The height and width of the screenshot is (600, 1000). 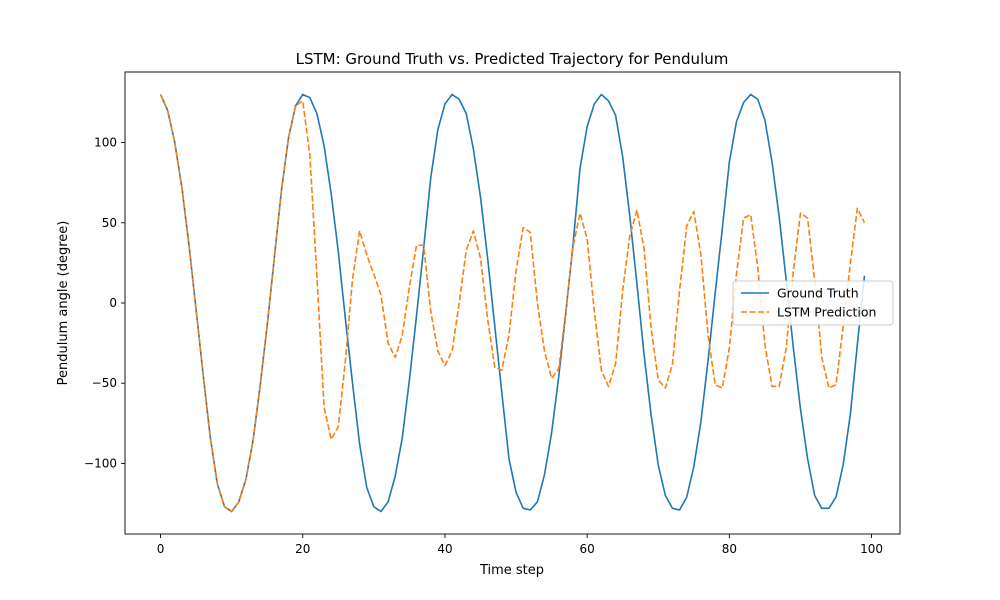 I want to click on x-tick-label: 20, so click(x=302, y=549).